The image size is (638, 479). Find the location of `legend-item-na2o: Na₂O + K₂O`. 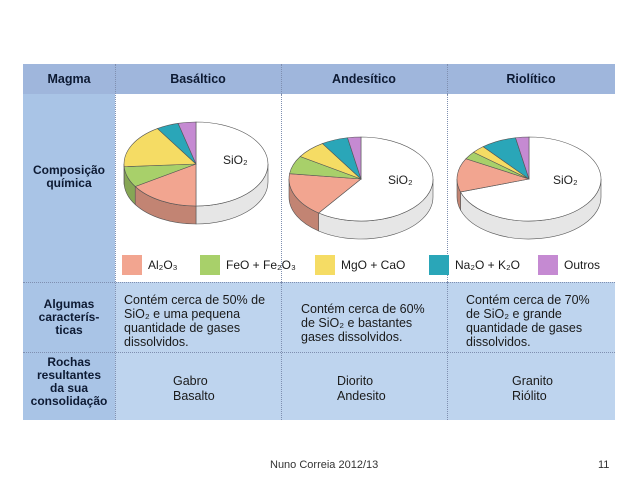

legend-item-na2o: Na₂O + K₂O is located at coordinates (474, 265).